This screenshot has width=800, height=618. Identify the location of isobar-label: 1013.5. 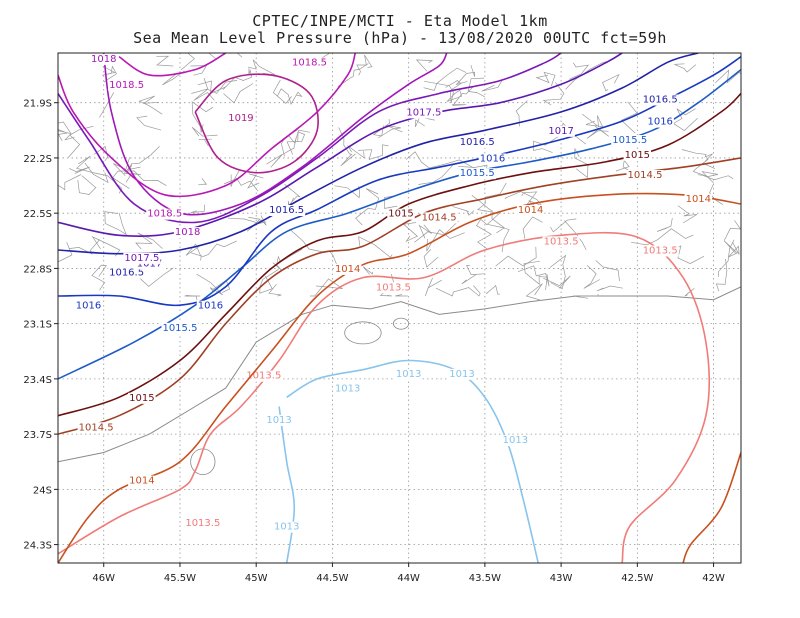
(393, 287).